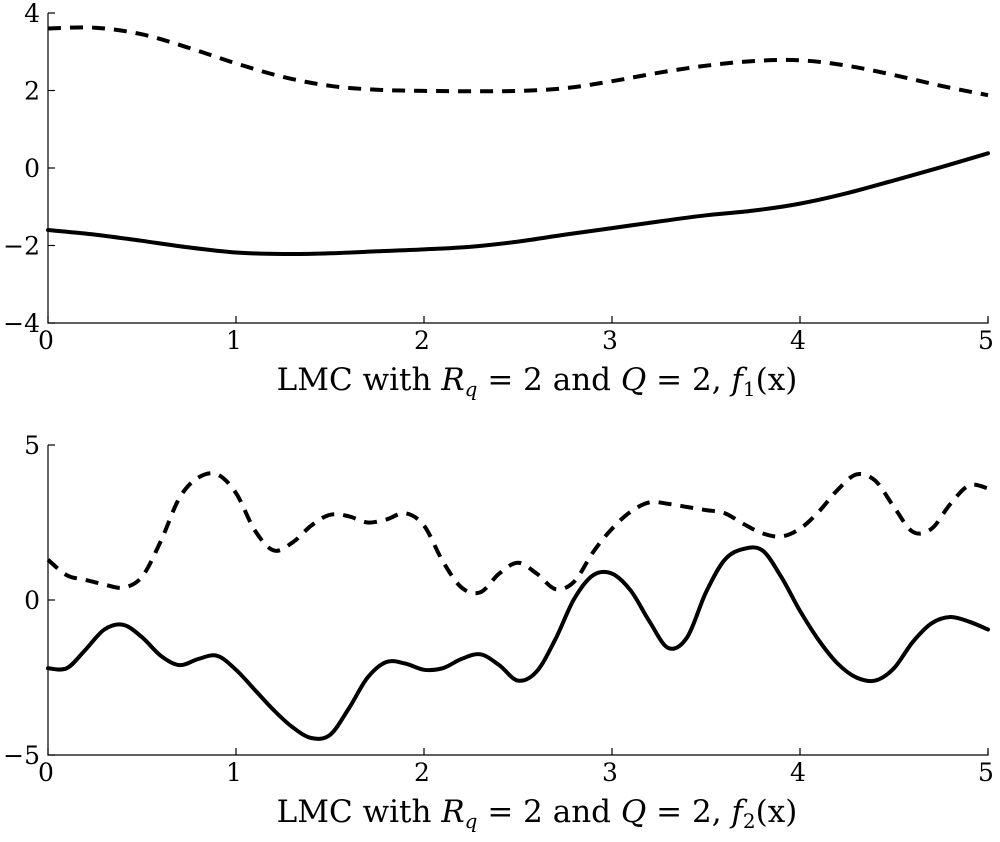 The image size is (1000, 842). Describe the element at coordinates (32, 445) in the screenshot. I see `y-tick-label-f2: 5` at that location.